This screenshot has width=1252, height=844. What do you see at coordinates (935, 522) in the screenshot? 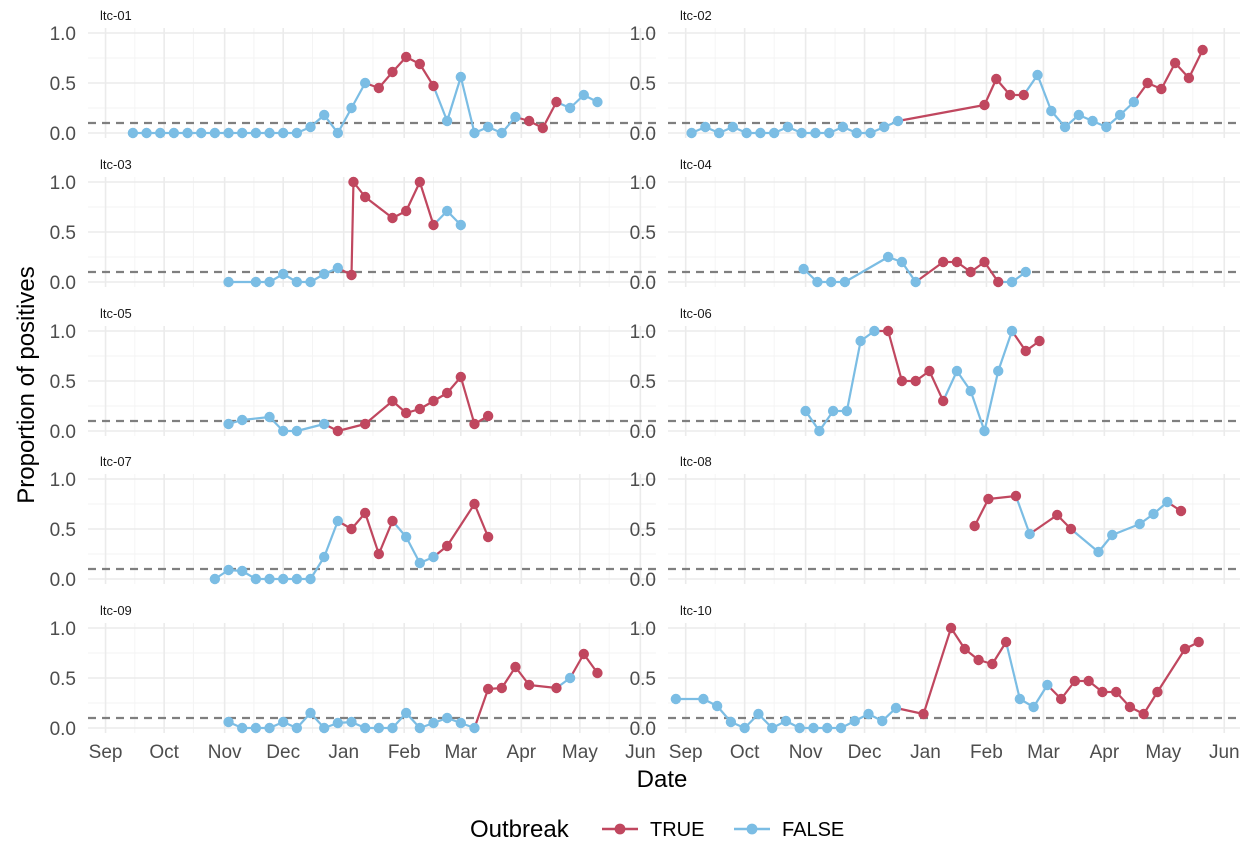
I see `panel-ltc-08: ltc-08 0.0 0.5 1.0` at bounding box center [935, 522].